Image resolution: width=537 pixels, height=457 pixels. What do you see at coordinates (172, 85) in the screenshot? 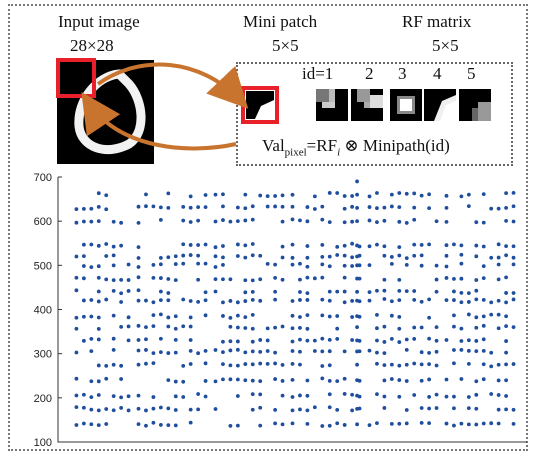
I see `arrow-to-mini-patch` at bounding box center [172, 85].